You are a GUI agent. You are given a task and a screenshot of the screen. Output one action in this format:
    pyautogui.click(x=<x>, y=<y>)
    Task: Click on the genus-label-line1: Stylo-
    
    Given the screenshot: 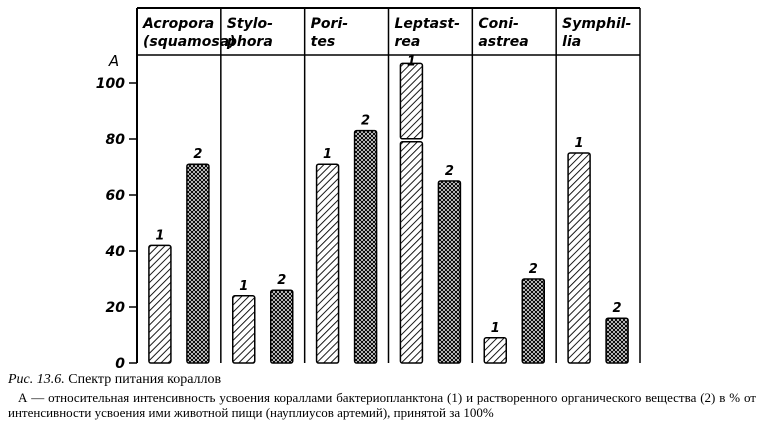 What is the action you would take?
    pyautogui.click(x=250, y=24)
    